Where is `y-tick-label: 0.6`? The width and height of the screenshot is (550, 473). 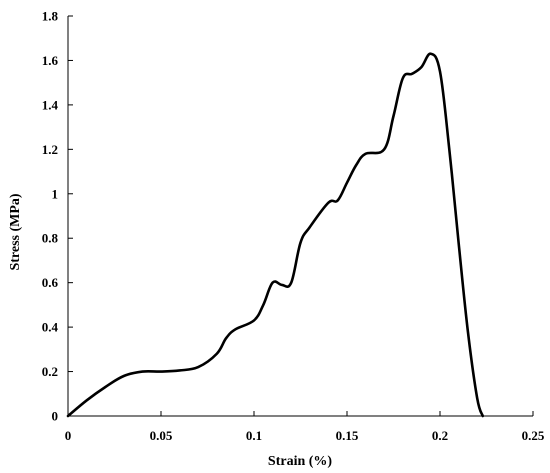 y-tick-label: 0.6 is located at coordinates (50, 282).